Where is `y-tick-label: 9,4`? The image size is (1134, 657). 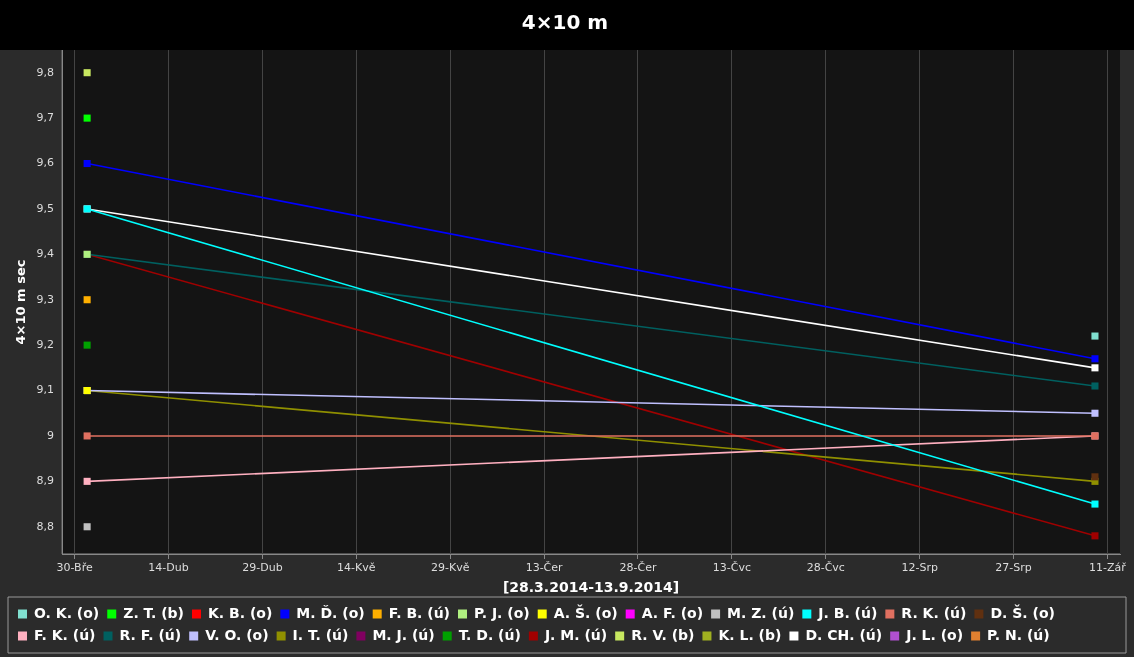
y-tick-label: 9,4 is located at coordinates (45, 254).